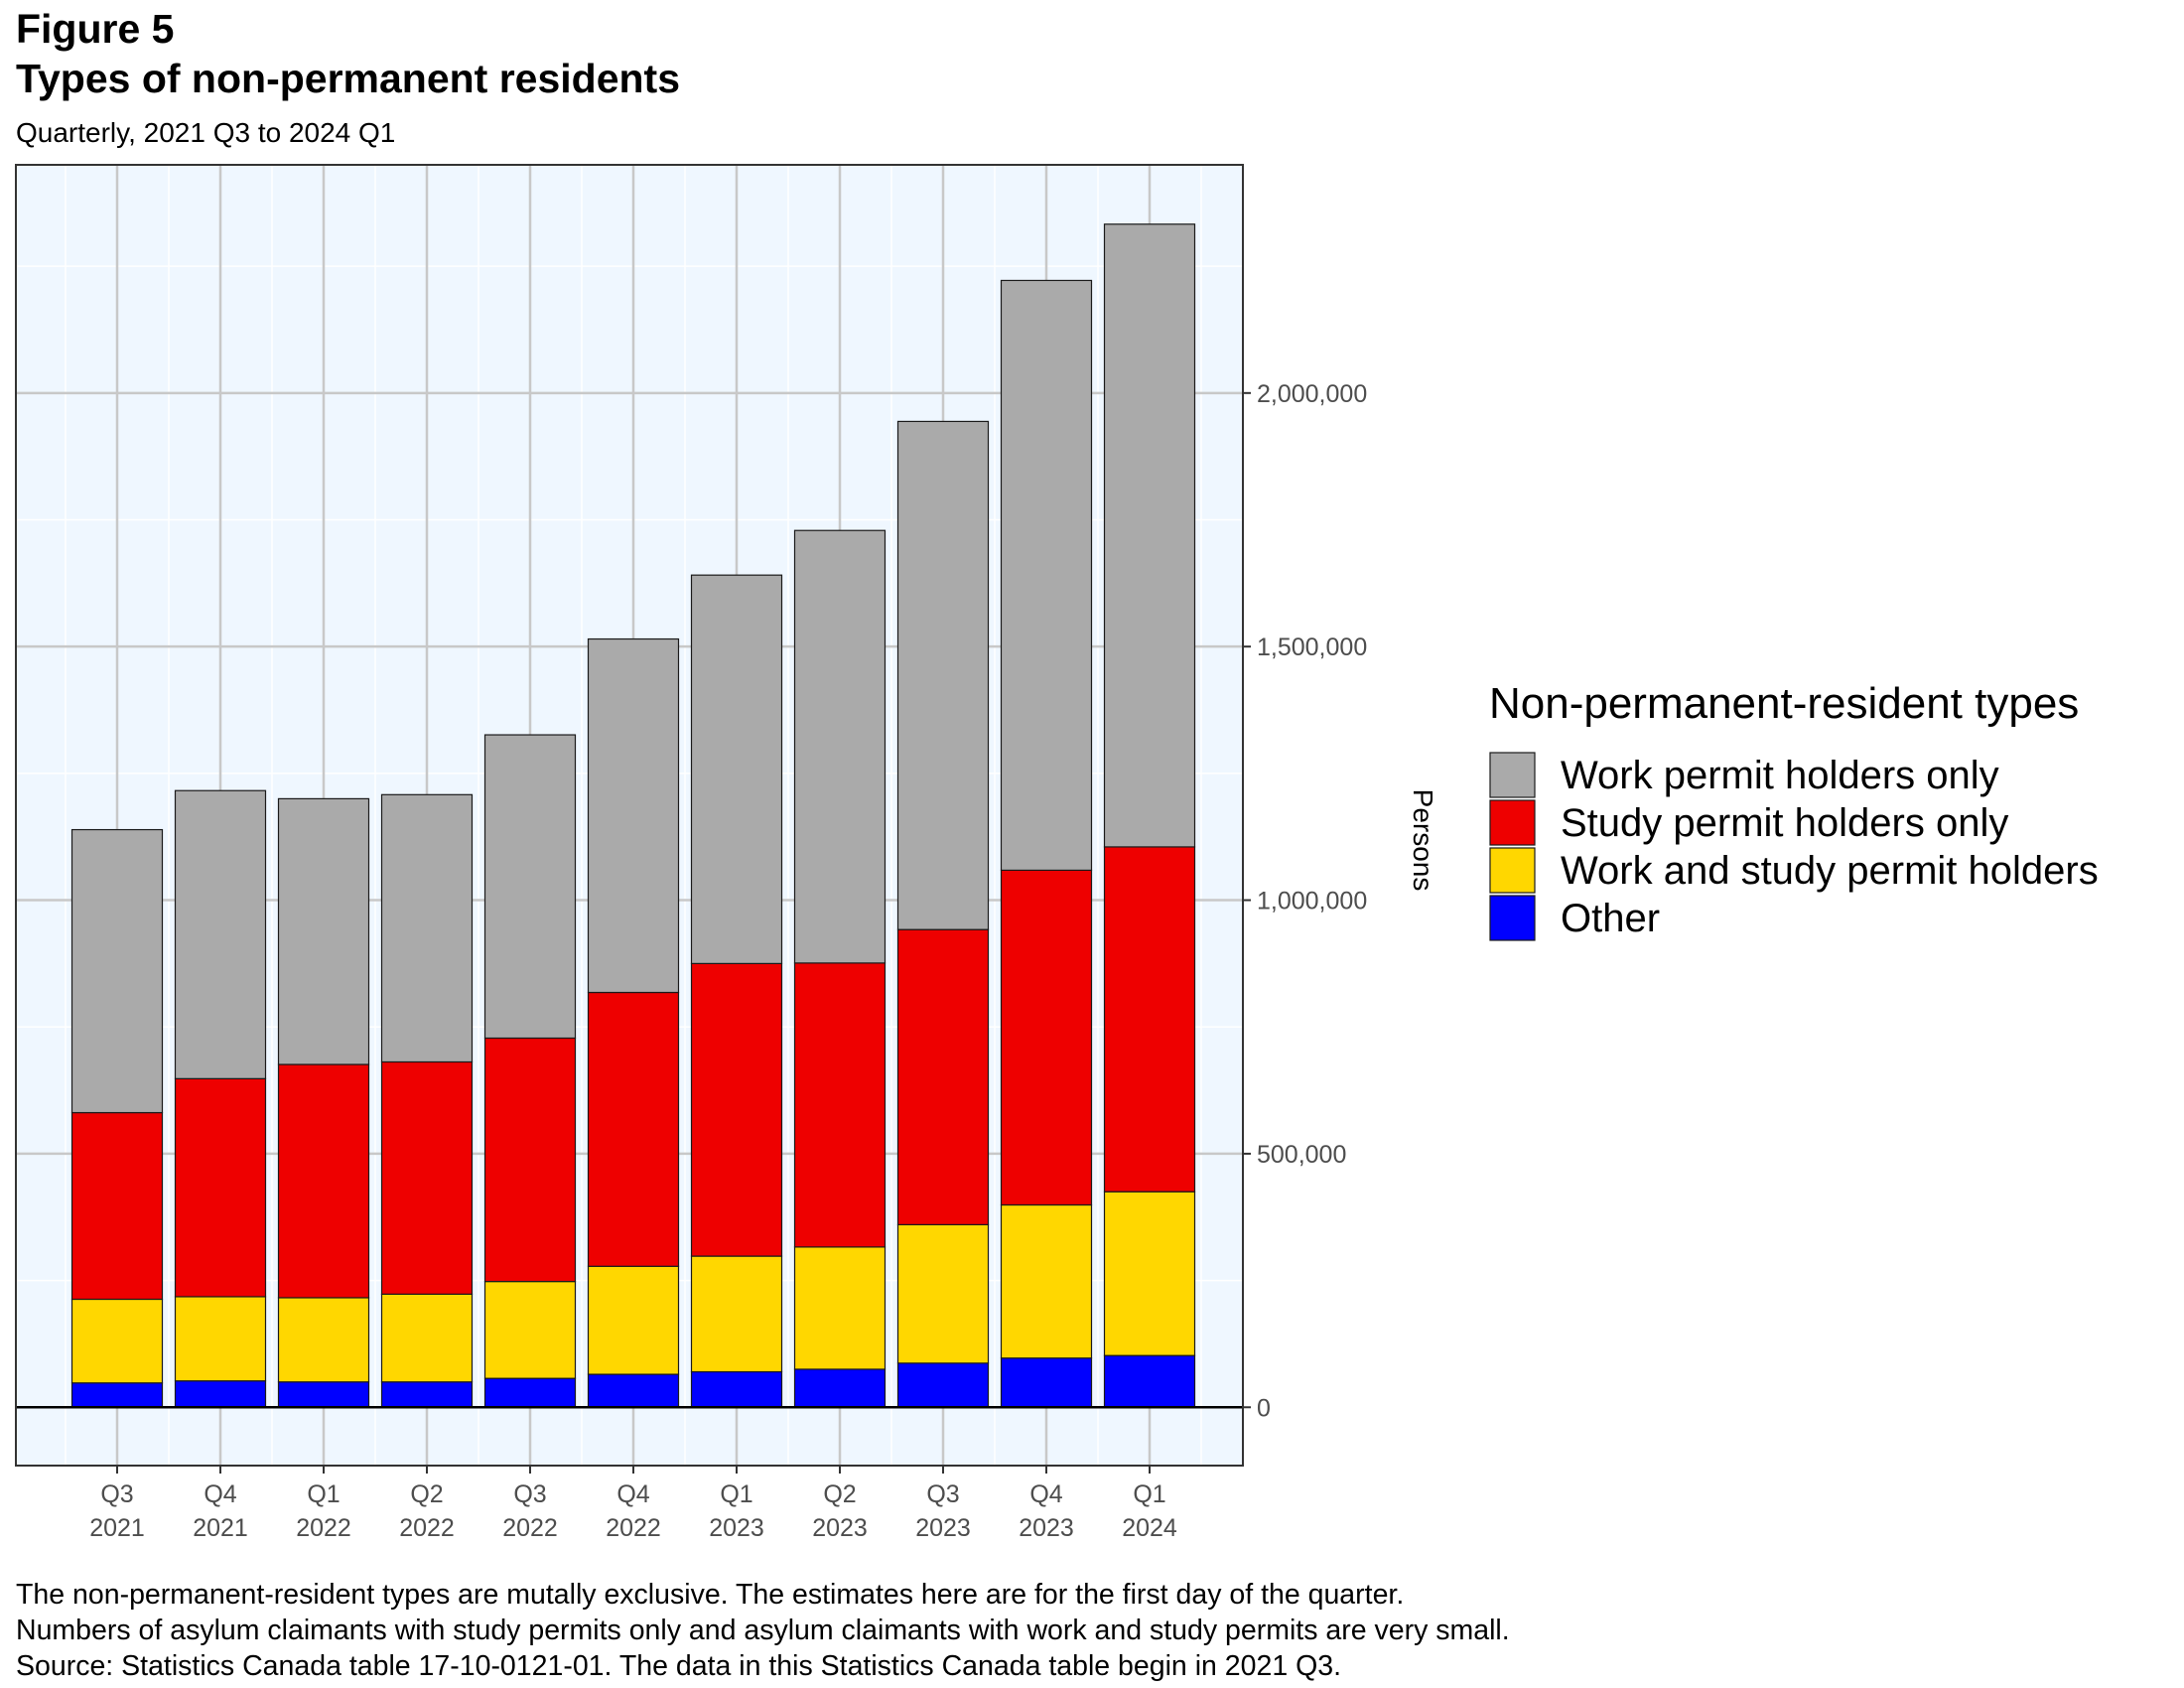  I want to click on x-tick-label: 2024, so click(1149, 1528).